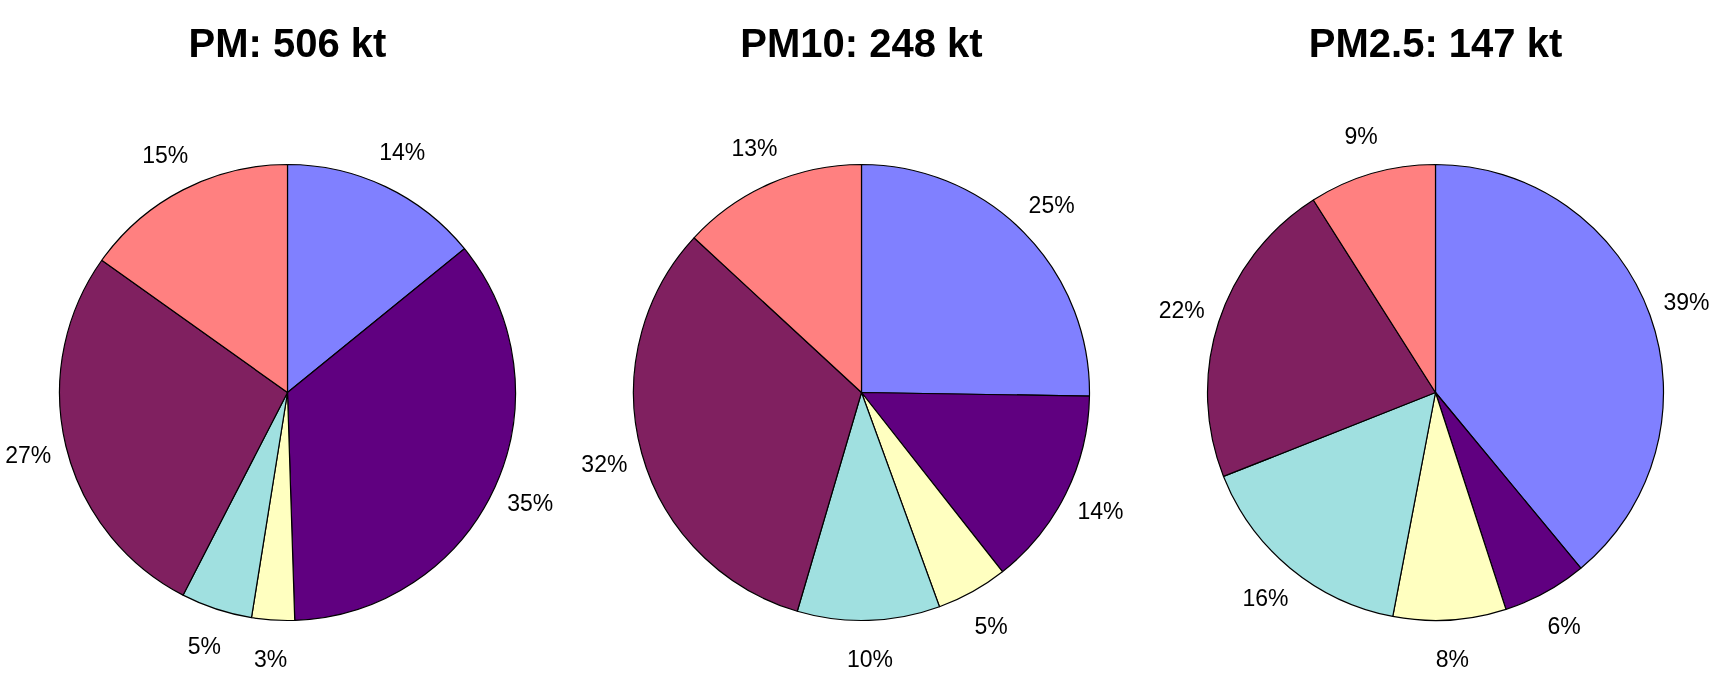 This screenshot has width=1722, height=689. Describe the element at coordinates (1435, 42) in the screenshot. I see `chart-title: PM2.5: 147 kt` at that location.